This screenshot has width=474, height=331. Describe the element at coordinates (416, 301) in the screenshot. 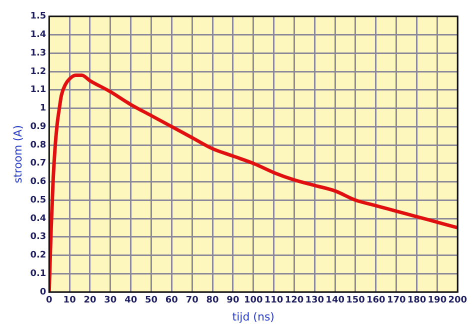

I see `x-tick-label: 180` at that location.